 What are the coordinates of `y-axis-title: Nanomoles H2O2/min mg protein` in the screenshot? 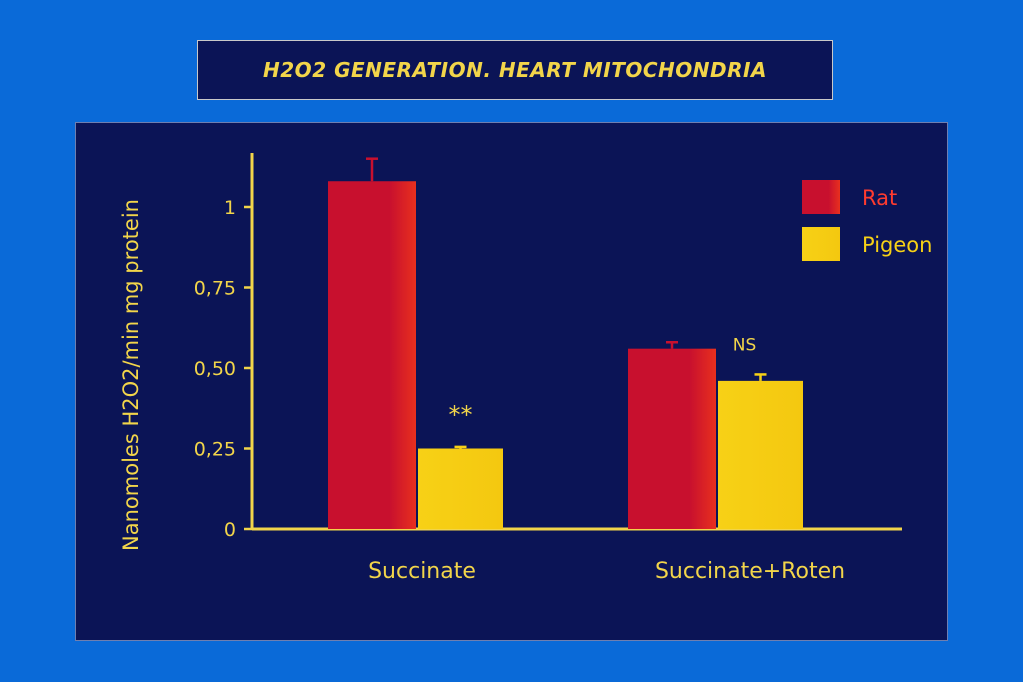 It's located at (131, 375).